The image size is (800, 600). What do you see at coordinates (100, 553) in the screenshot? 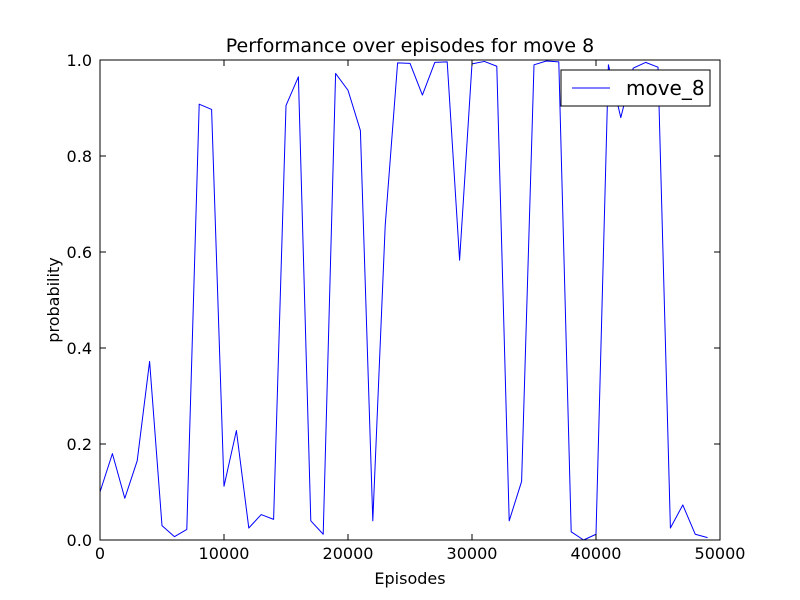
I see `x-tick-label: 0` at bounding box center [100, 553].